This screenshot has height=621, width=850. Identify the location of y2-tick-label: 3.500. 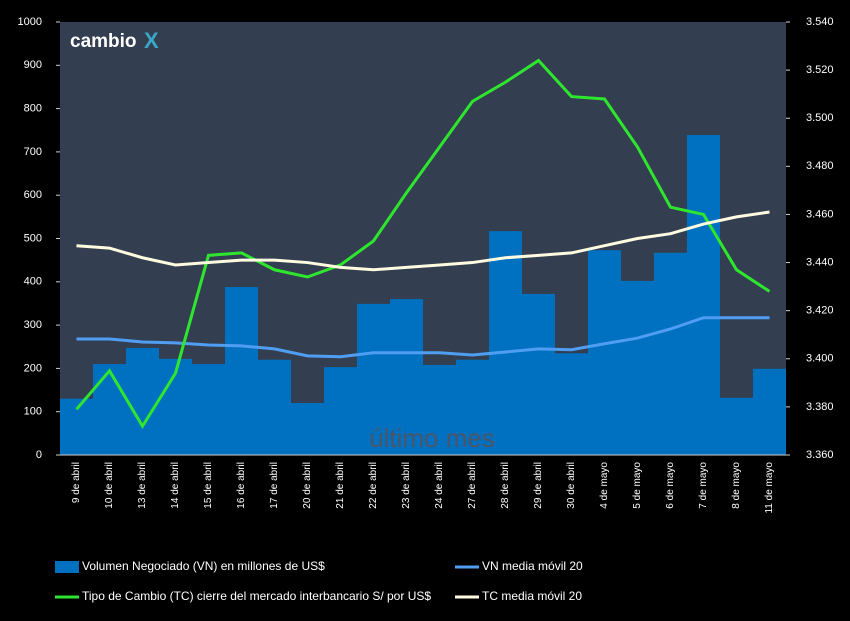
(820, 118).